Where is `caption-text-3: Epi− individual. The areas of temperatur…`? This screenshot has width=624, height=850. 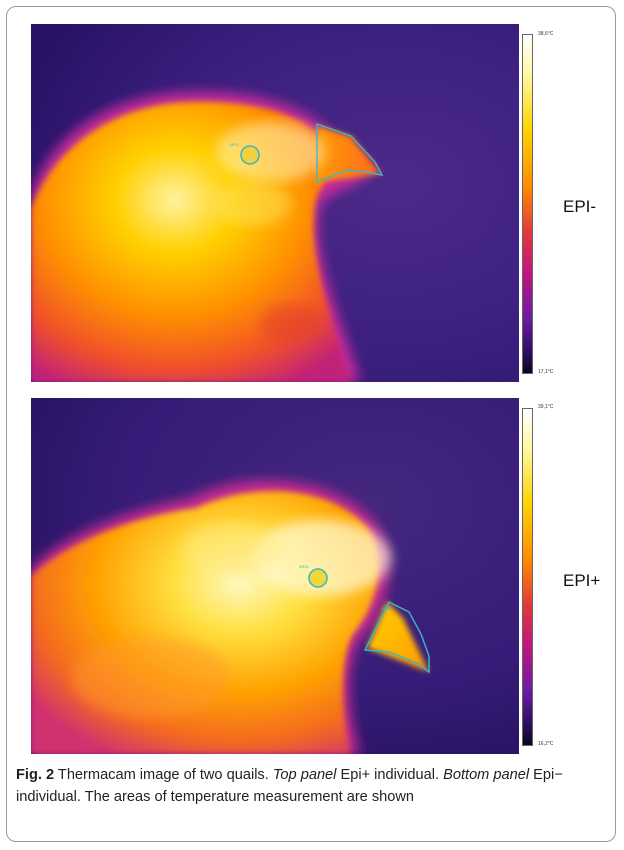
caption-text-3: Epi− individual. The areas of temperatur… is located at coordinates (289, 786).